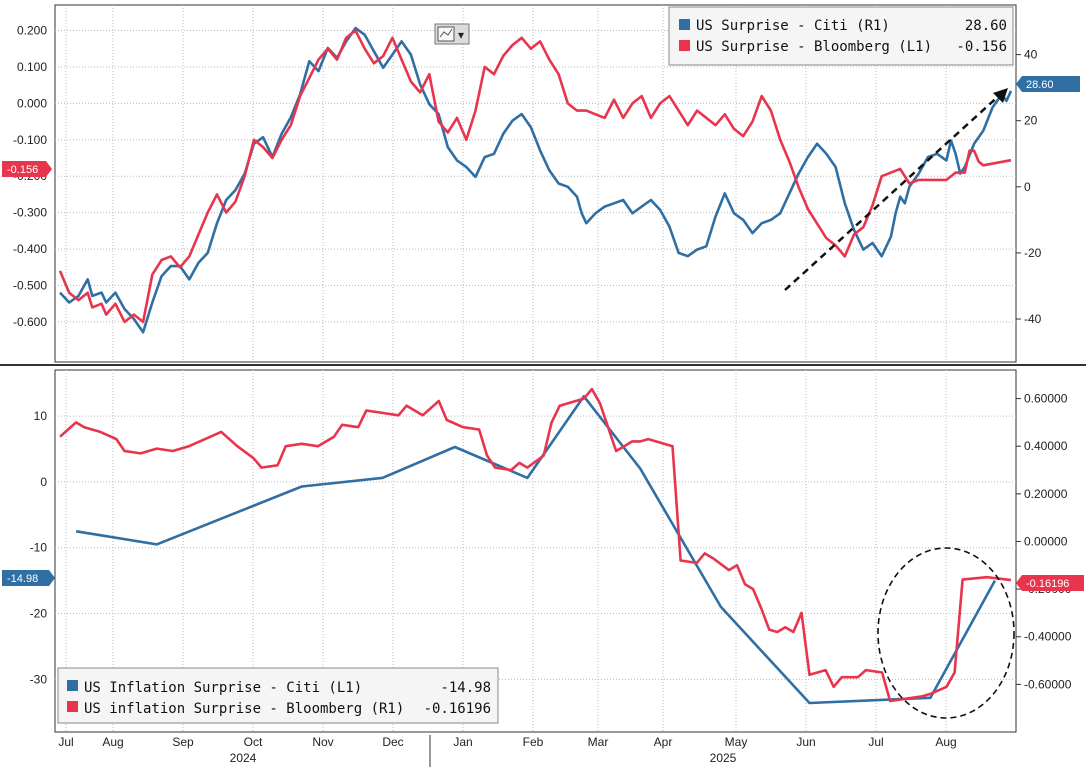 Image resolution: width=1086 pixels, height=767 pixels. What do you see at coordinates (392, 742) in the screenshot?
I see `month-label: Dec` at bounding box center [392, 742].